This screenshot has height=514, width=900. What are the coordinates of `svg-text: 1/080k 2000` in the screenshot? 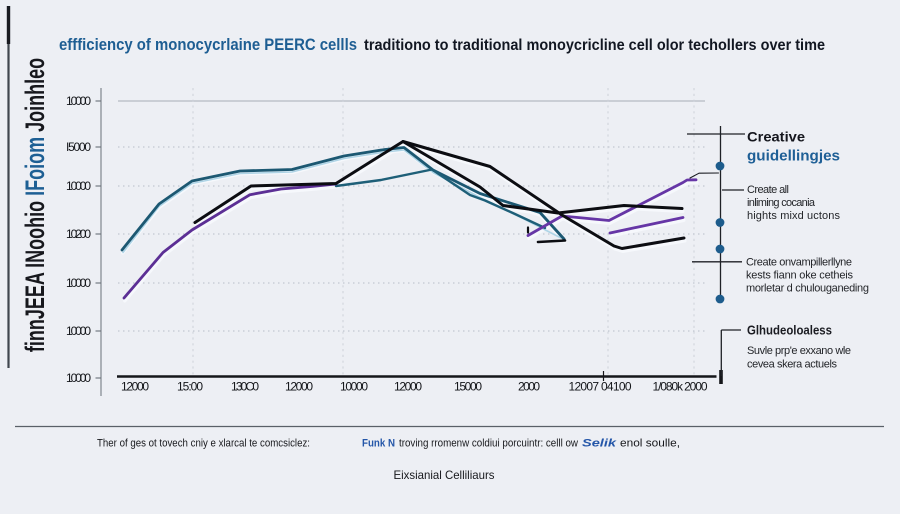 It's located at (680, 387).